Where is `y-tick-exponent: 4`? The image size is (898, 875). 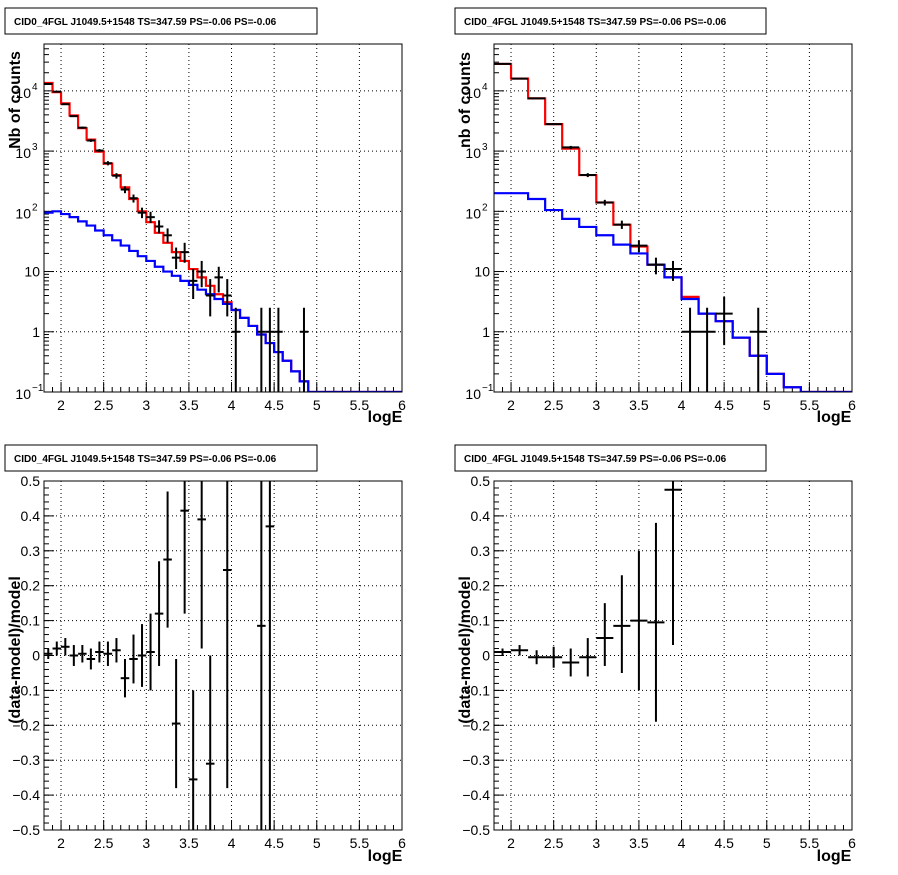 y-tick-exponent: 4 is located at coordinates (485, 87).